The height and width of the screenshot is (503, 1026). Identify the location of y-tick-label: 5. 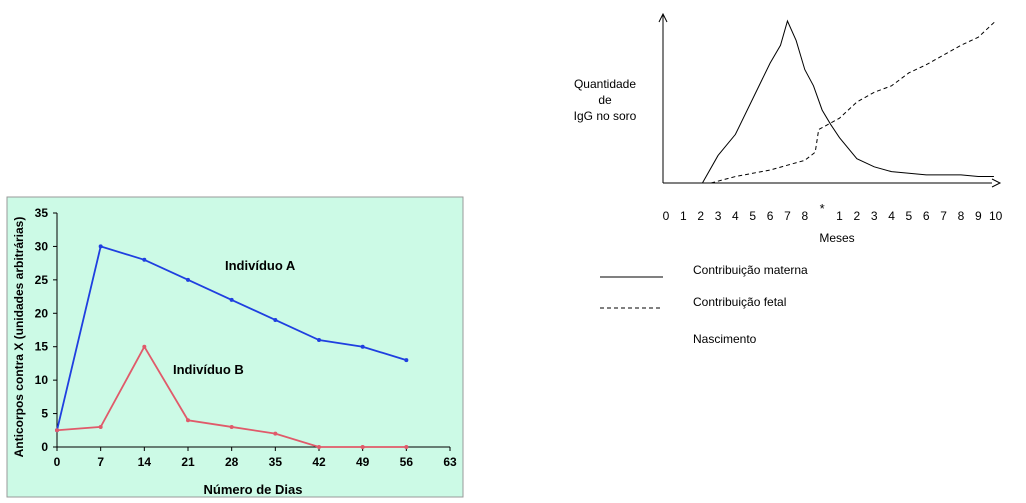
(44, 414).